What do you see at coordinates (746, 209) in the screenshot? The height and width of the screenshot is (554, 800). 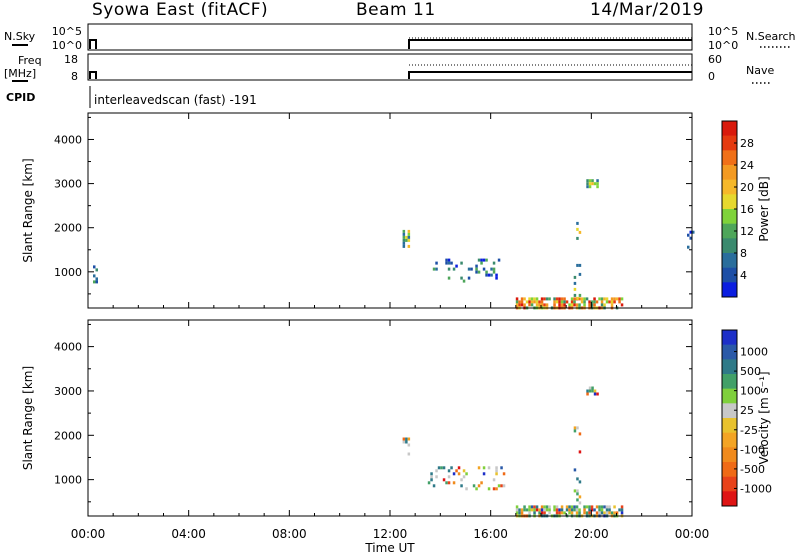 I see `power-colorbar: 4 8 12 16 20 24 28 Power [dB]` at bounding box center [746, 209].